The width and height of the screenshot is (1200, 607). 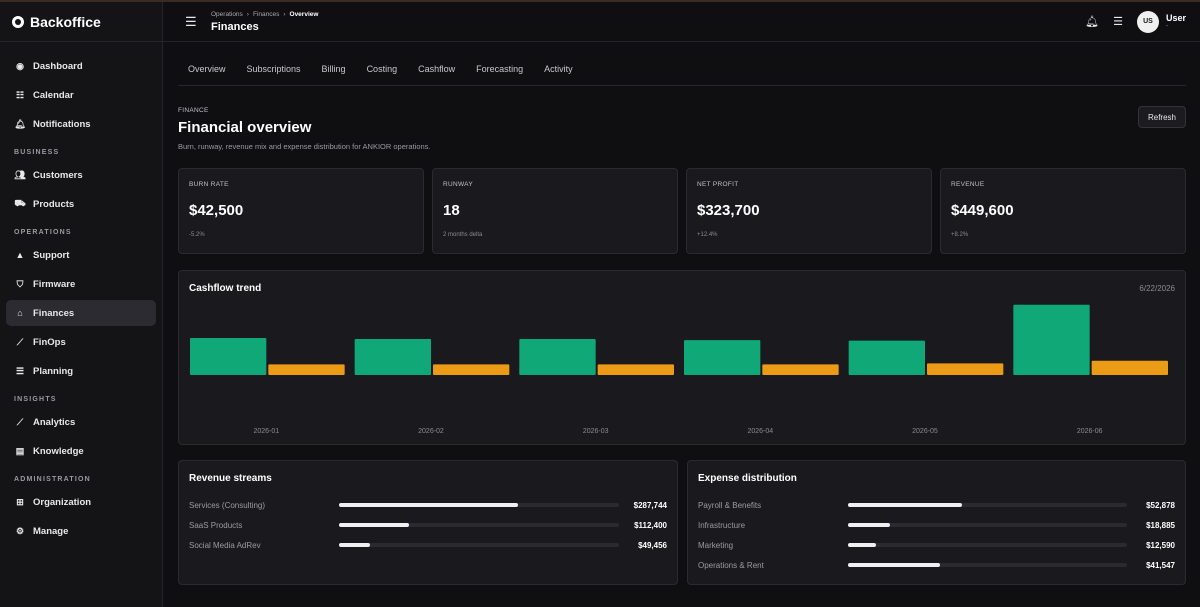 What do you see at coordinates (936, 505) in the screenshot?
I see `progress-row: Payroll & Benefits $52,878` at bounding box center [936, 505].